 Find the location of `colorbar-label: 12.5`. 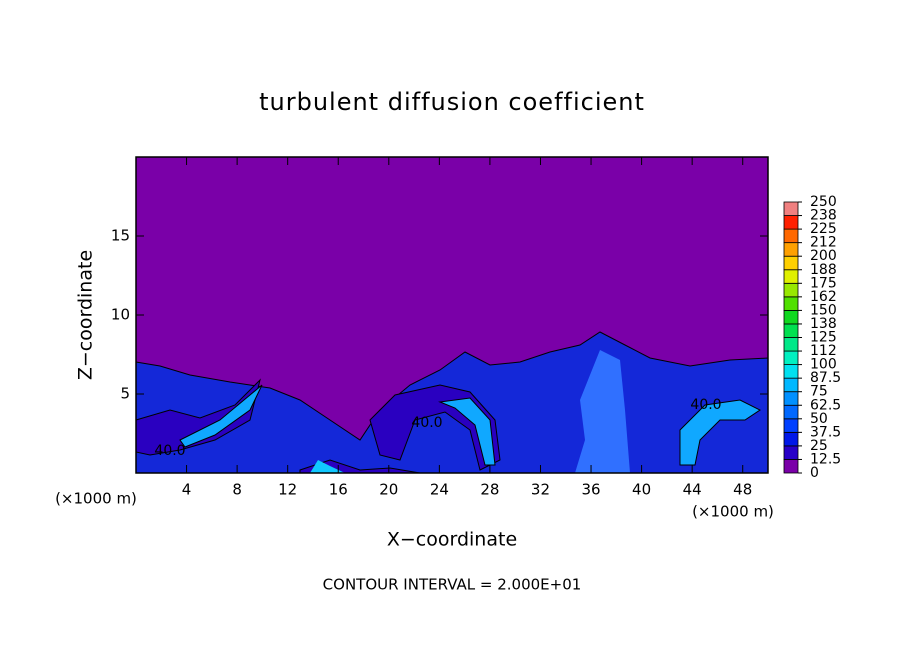

colorbar-label: 12.5 is located at coordinates (825, 459).